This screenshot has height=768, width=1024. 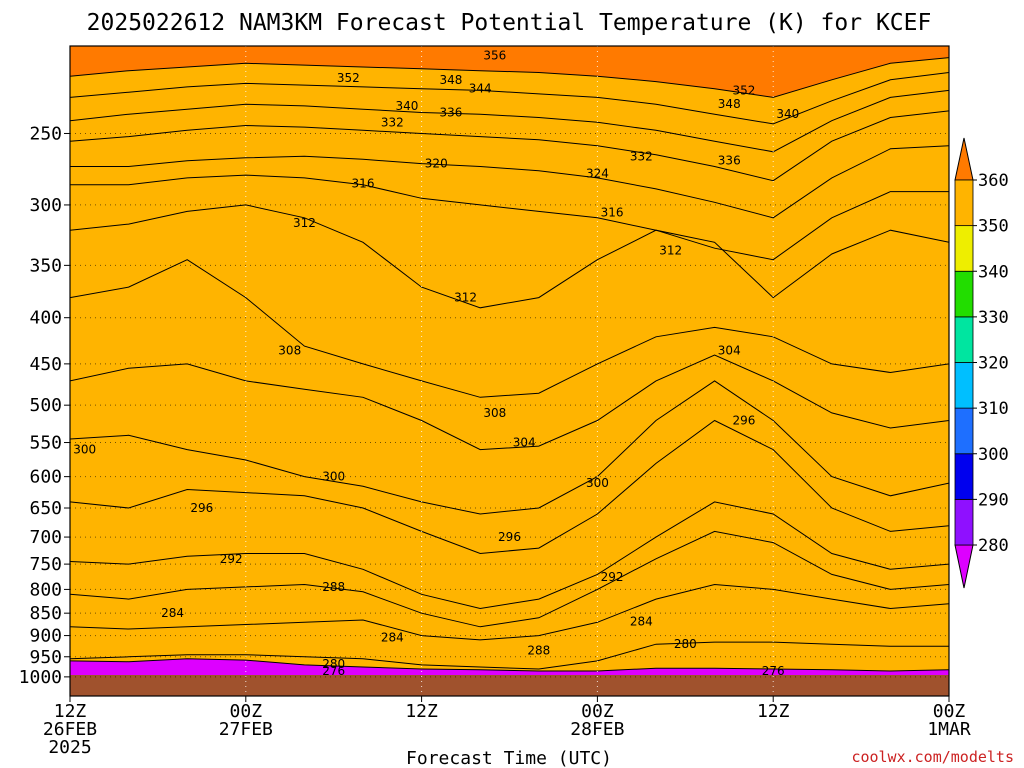 I want to click on y-tick-label: 350, so click(x=45, y=265).